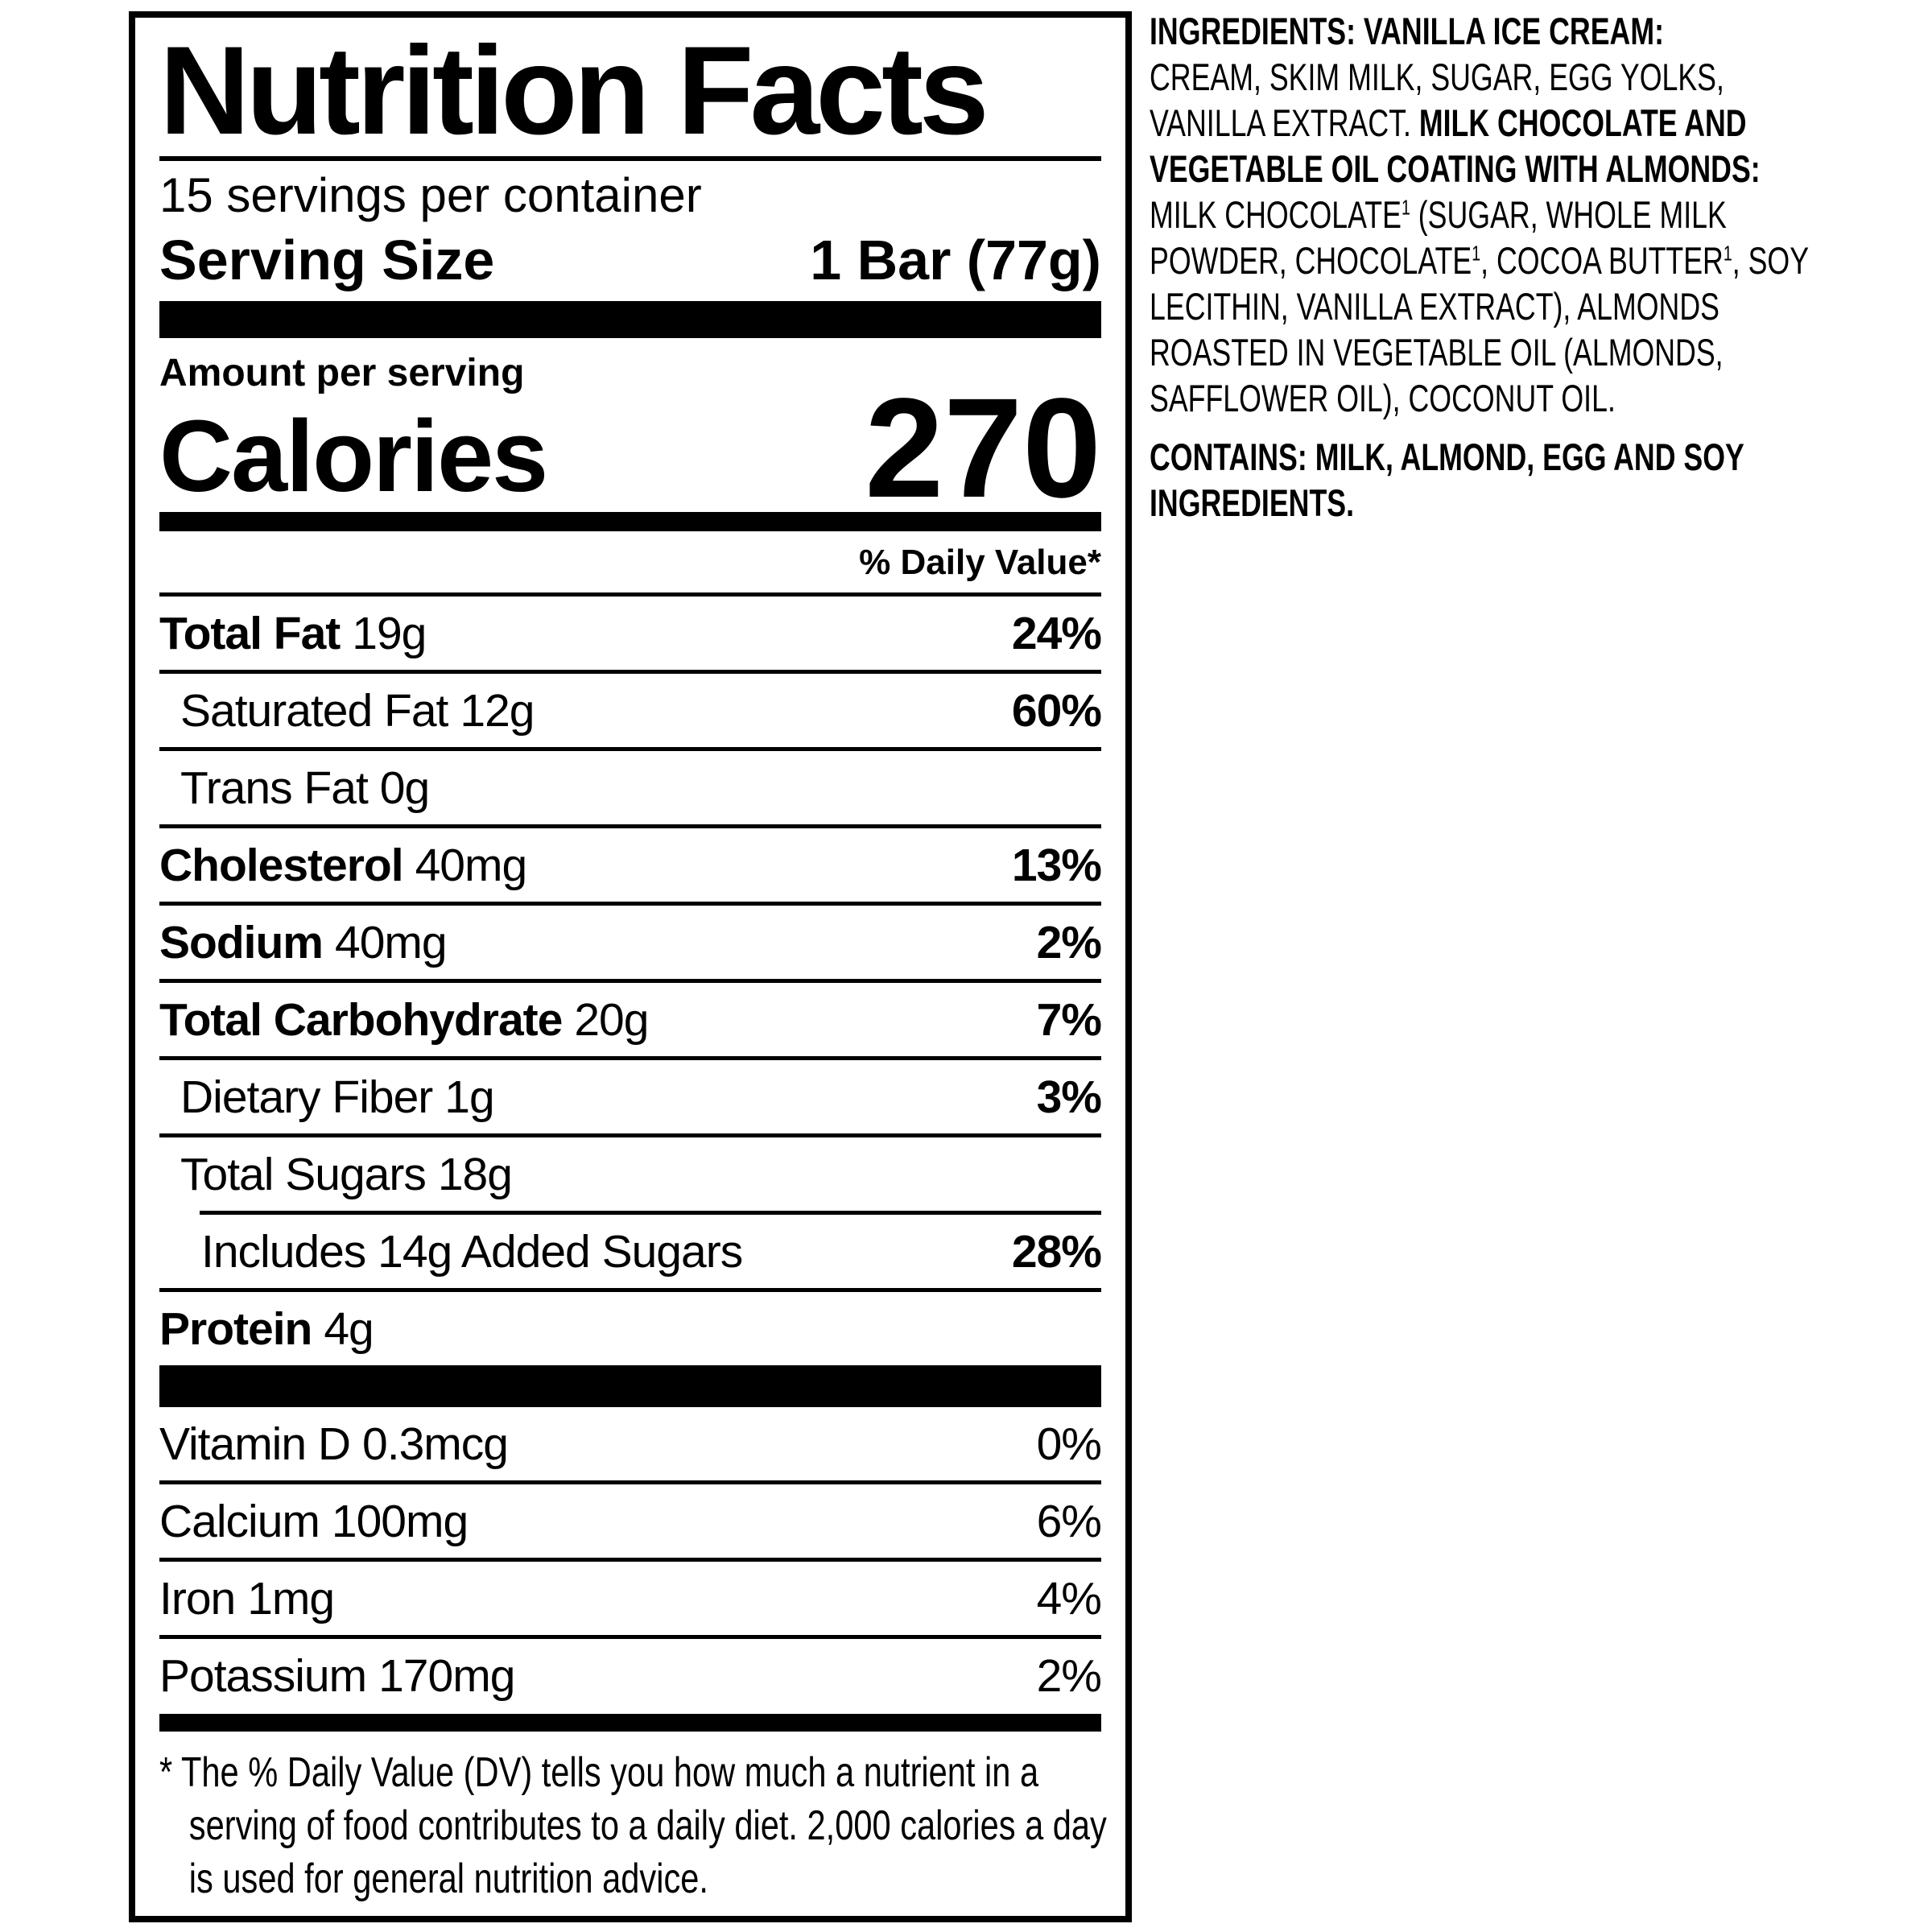  What do you see at coordinates (1069, 1598) in the screenshot?
I see `nutrient-percent: 4%` at bounding box center [1069, 1598].